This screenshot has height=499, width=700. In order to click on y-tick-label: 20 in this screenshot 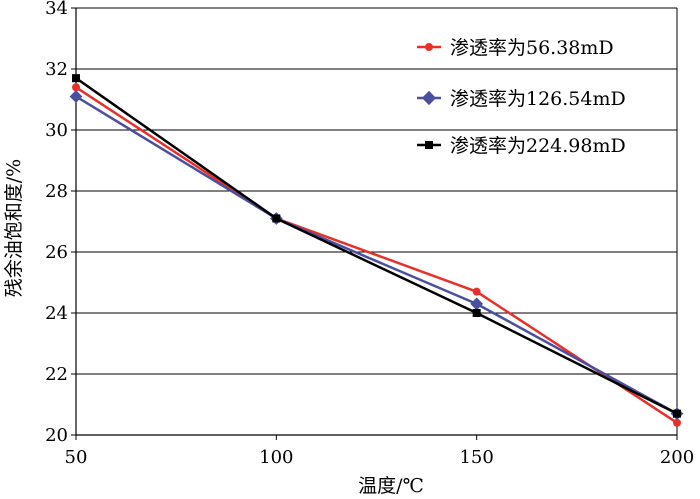, I will do `click(56, 435)`.